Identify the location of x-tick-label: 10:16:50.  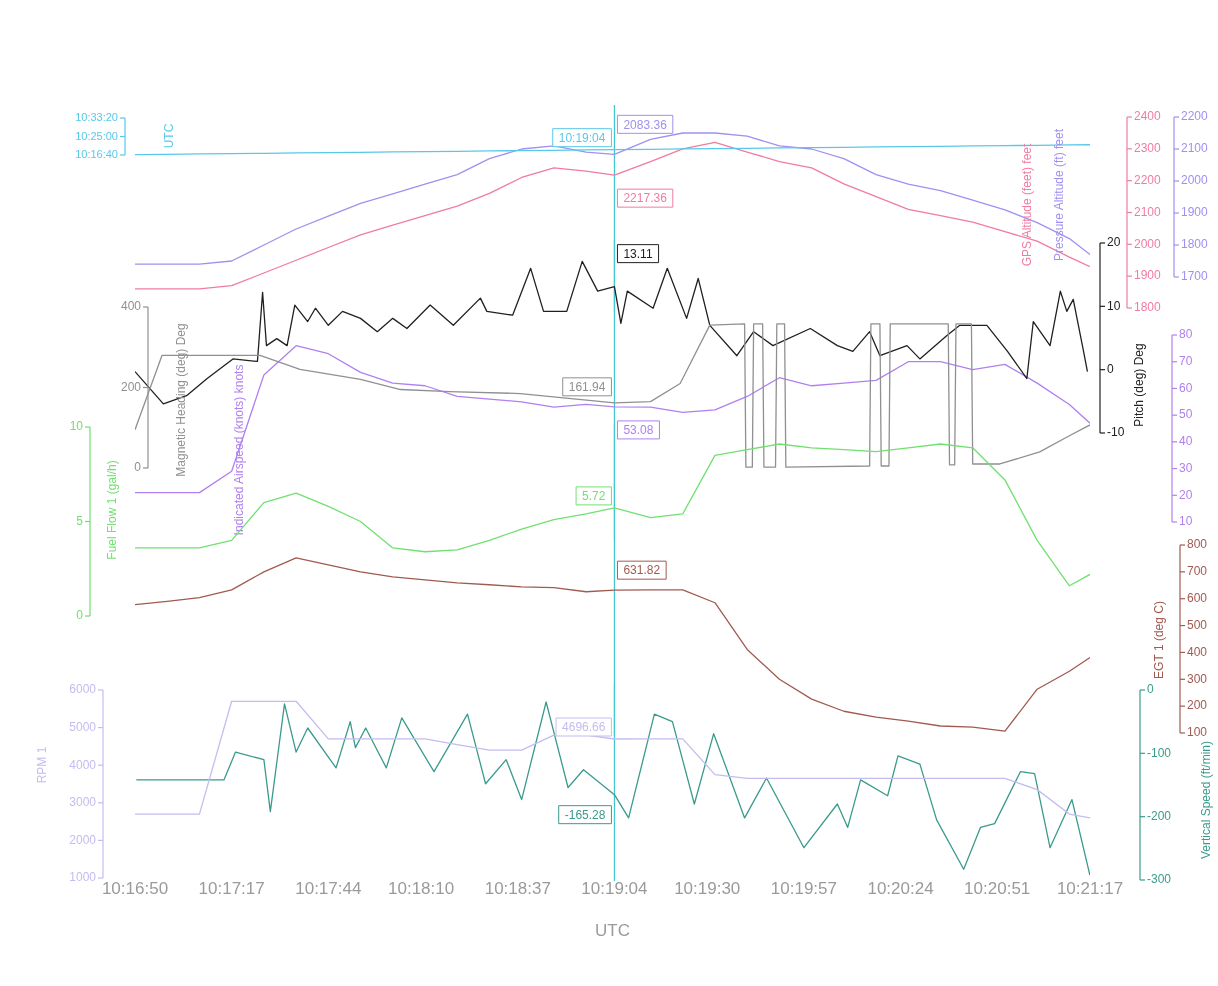
(135, 889).